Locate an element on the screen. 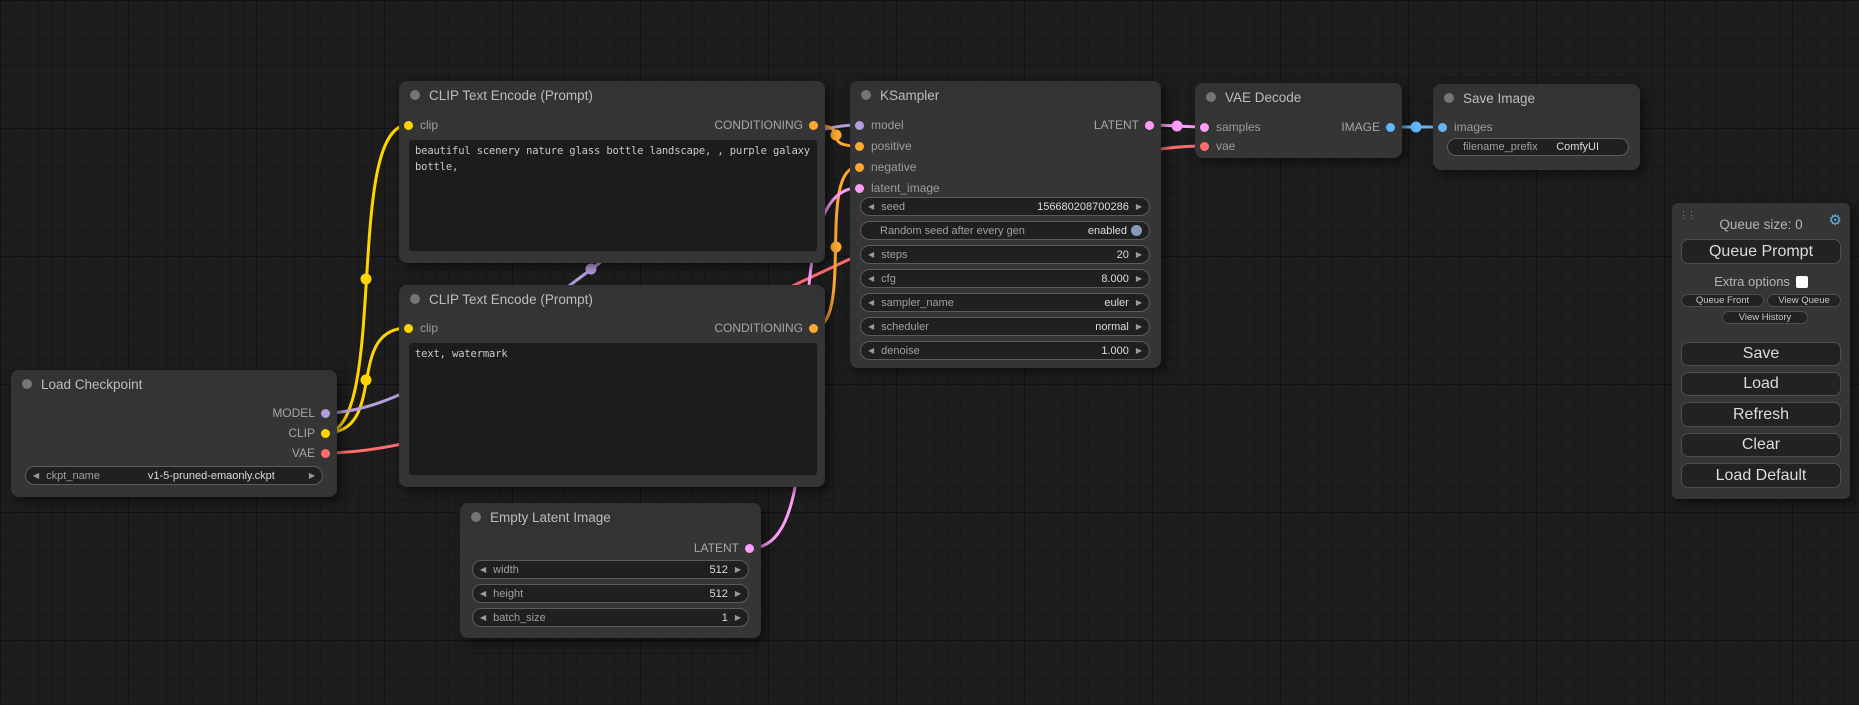 The width and height of the screenshot is (1859, 705). node-title: CLIP Text Encode (Prompt) is located at coordinates (511, 95).